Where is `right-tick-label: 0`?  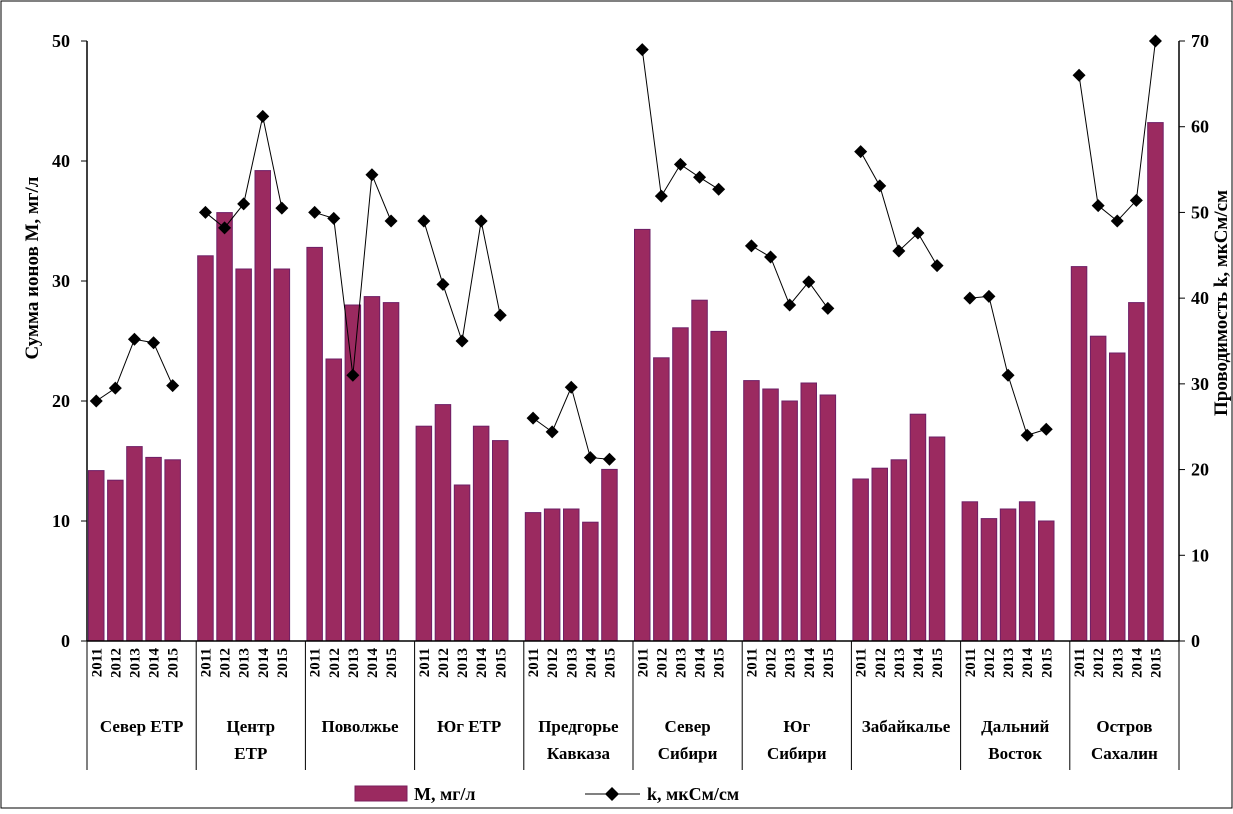
right-tick-label: 0 is located at coordinates (1195, 641).